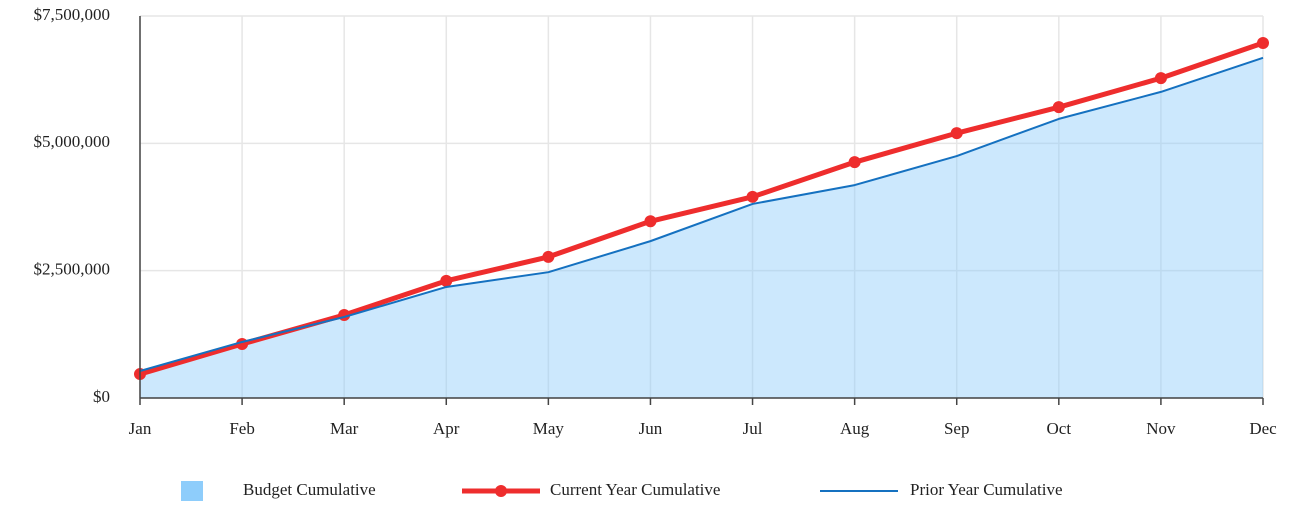 The image size is (1291, 506). What do you see at coordinates (309, 489) in the screenshot?
I see `legend-label: Budget Cumulative` at bounding box center [309, 489].